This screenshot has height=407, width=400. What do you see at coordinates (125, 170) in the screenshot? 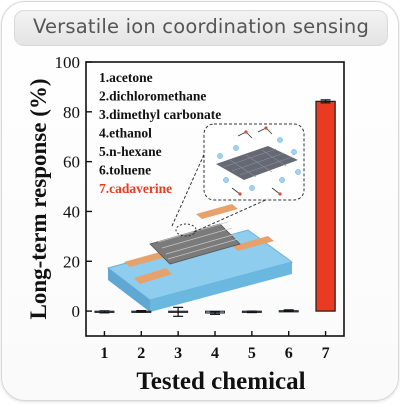
I see `legend-item-6: 6.toluene` at bounding box center [125, 170].